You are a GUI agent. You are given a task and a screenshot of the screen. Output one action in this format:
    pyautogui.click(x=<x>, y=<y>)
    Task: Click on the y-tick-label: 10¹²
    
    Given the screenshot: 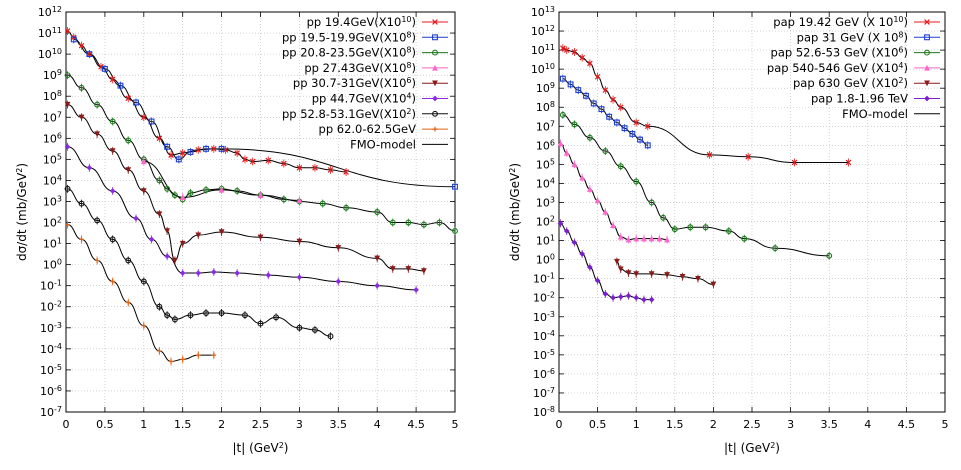 What is the action you would take?
    pyautogui.click(x=543, y=31)
    